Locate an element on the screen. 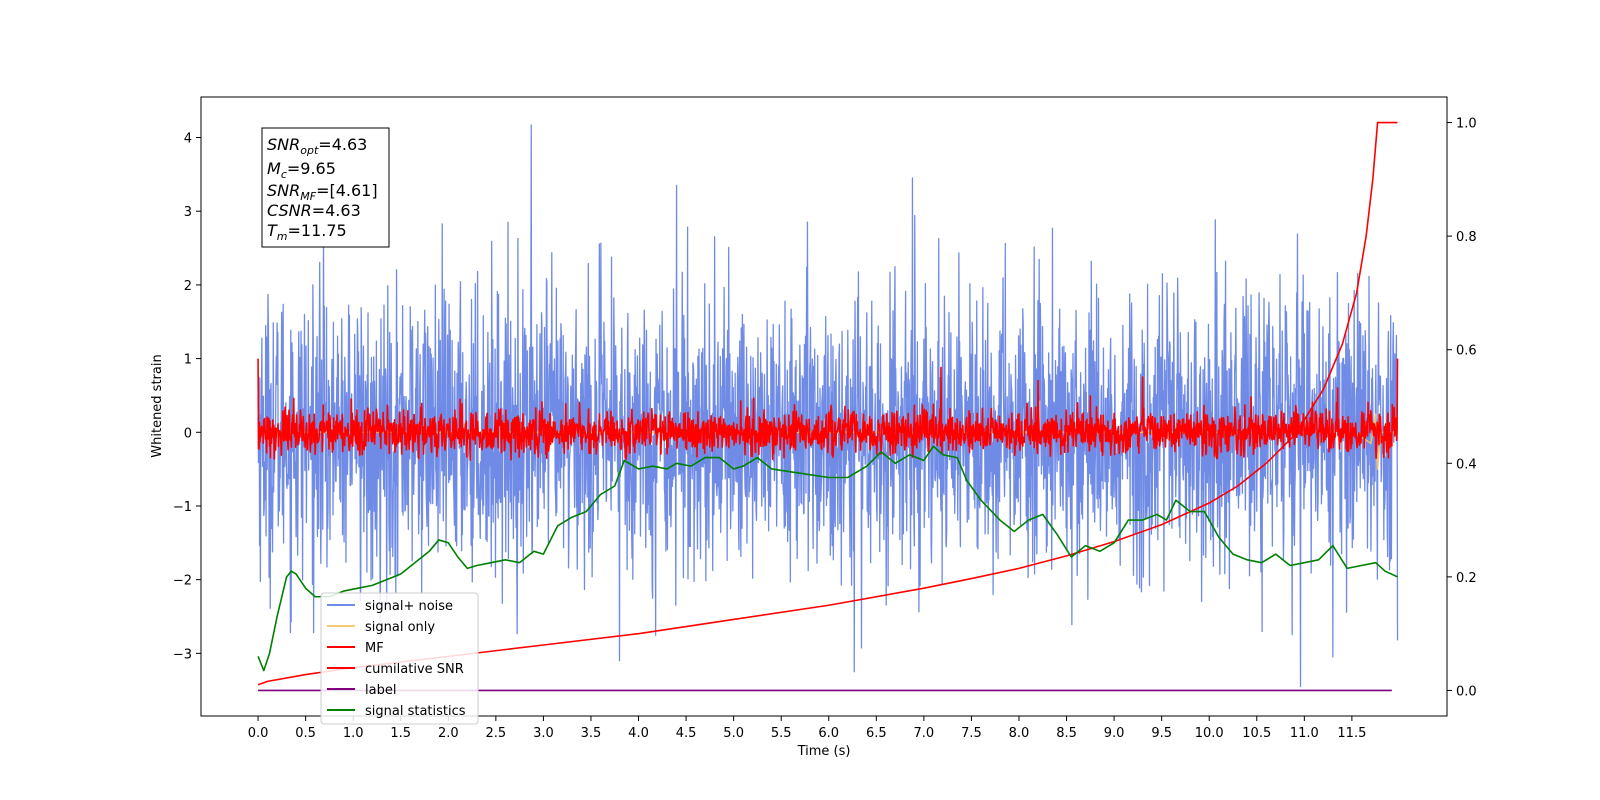  x-tick-label: 4.5 is located at coordinates (686, 733).